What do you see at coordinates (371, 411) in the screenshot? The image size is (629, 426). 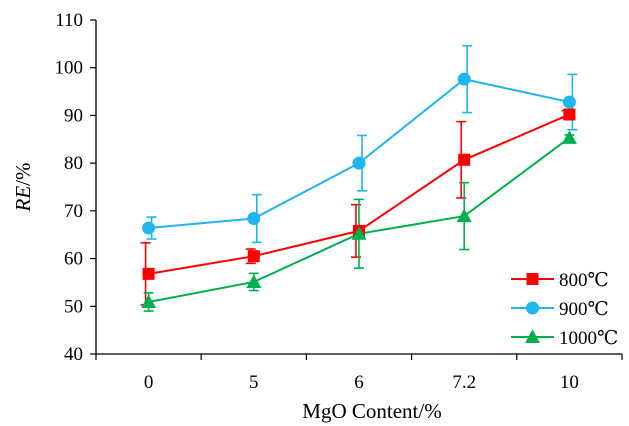 I see `x-axis-label: MgO Content/%` at bounding box center [371, 411].